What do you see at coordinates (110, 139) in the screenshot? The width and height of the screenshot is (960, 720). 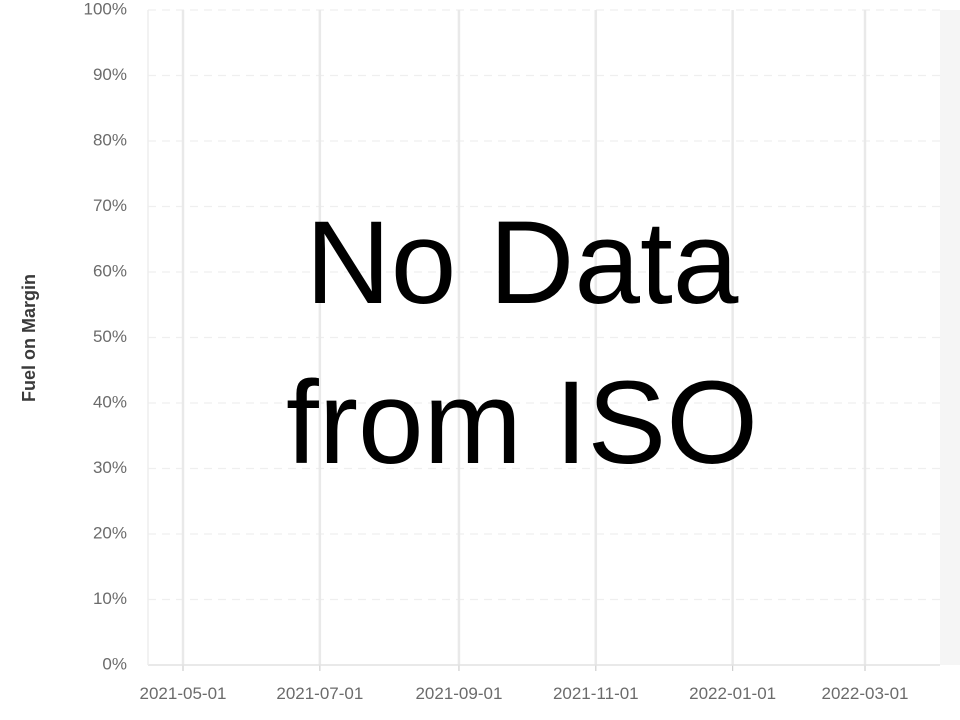 I see `y-tick-label: 80%` at bounding box center [110, 139].